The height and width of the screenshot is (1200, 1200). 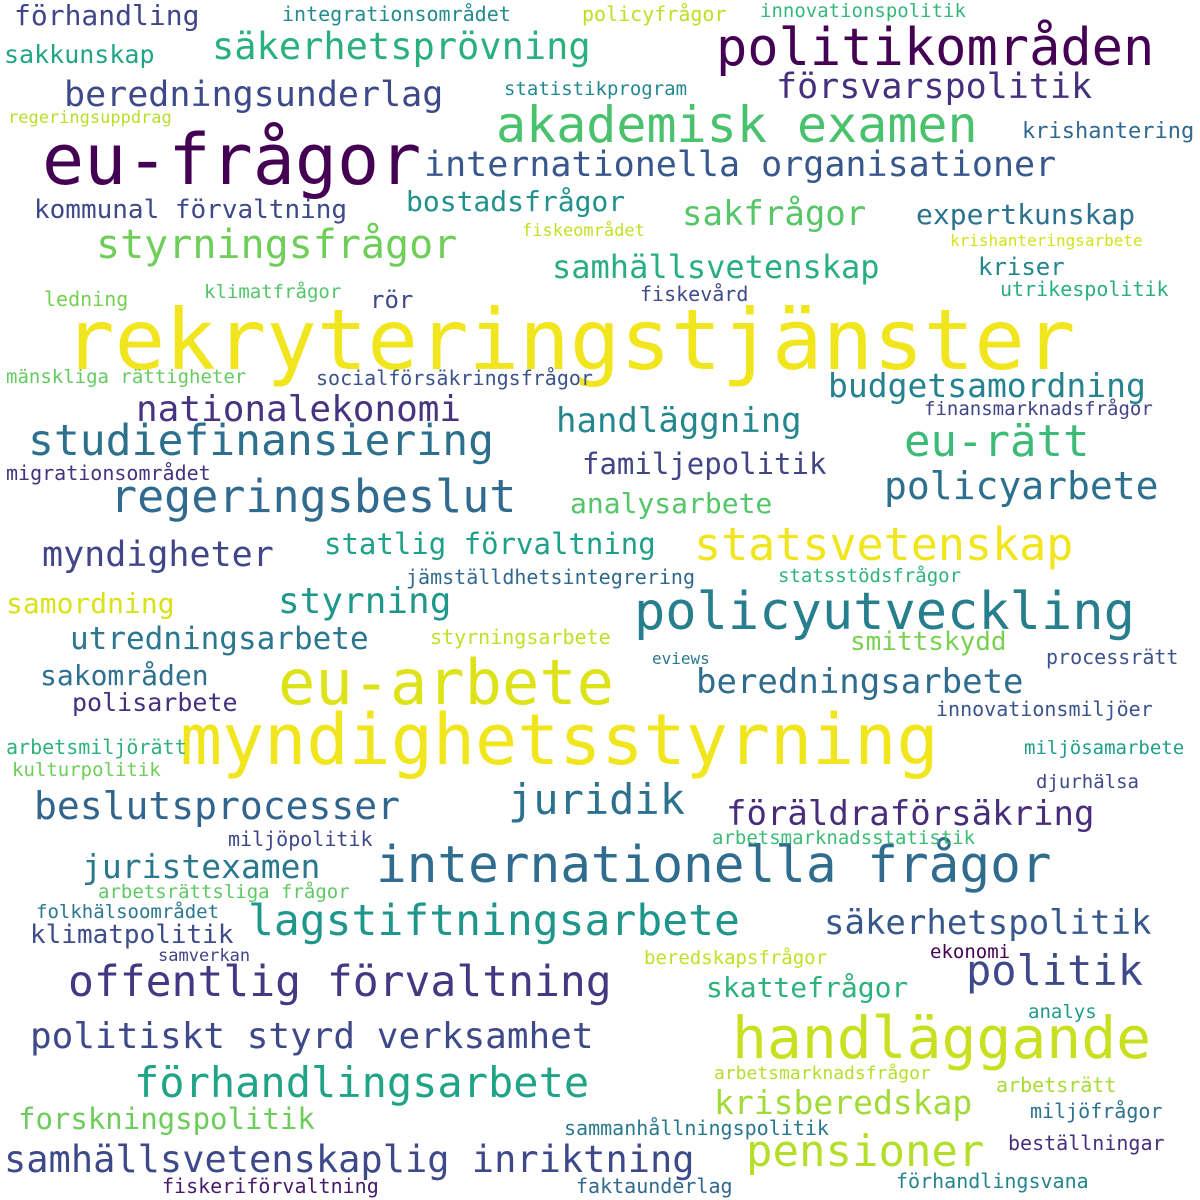 What do you see at coordinates (1044, 709) in the screenshot?
I see `cloud-word: innovationsmiljöer` at bounding box center [1044, 709].